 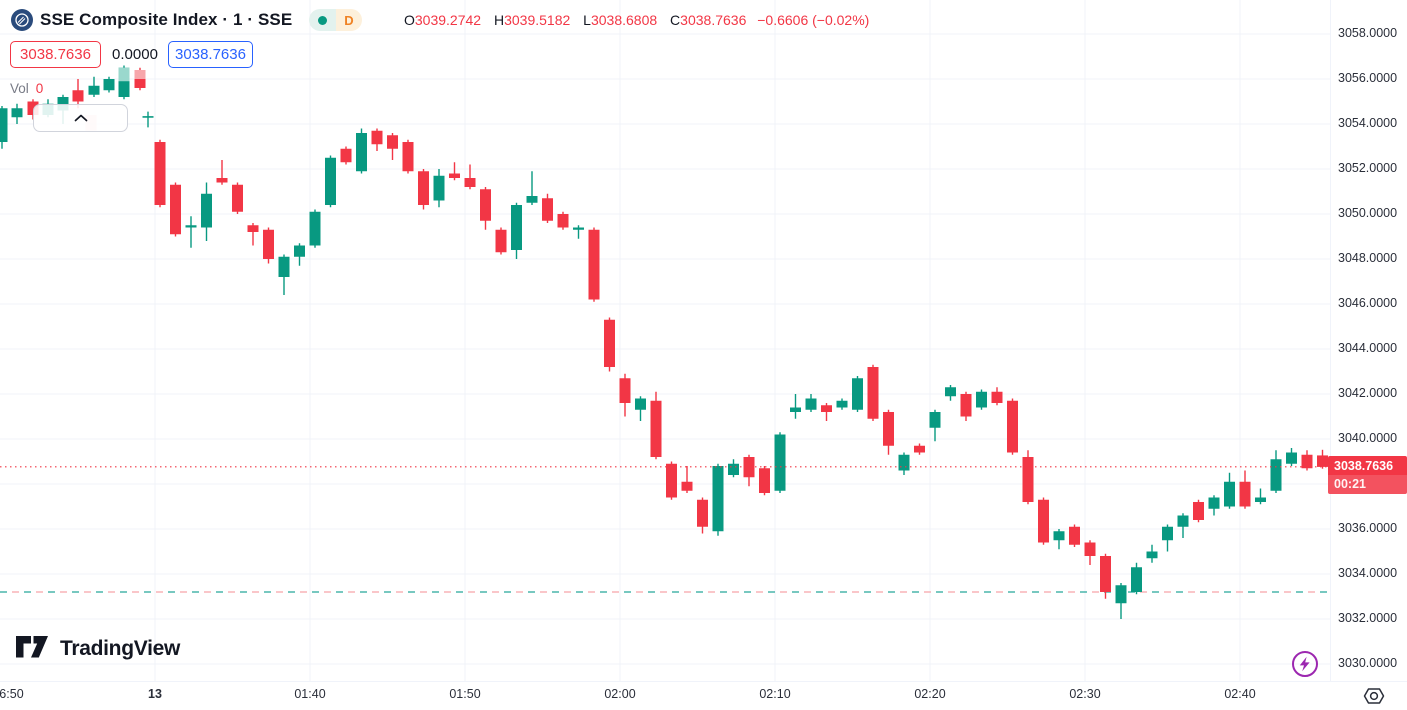 What do you see at coordinates (465, 694) in the screenshot?
I see `time-tick-label: 01:50` at bounding box center [465, 694].